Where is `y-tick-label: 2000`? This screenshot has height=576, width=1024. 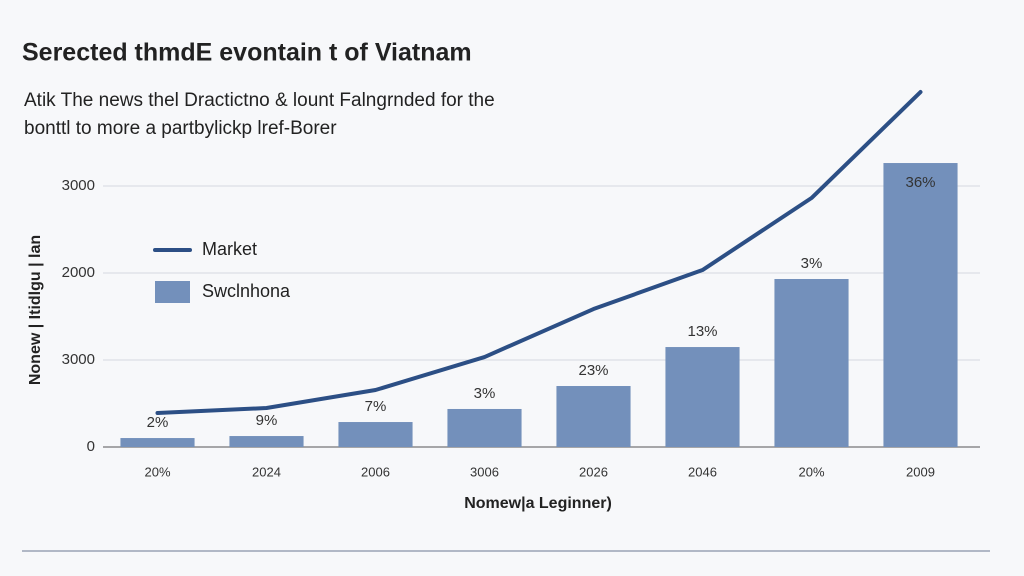
y-tick-label: 2000 is located at coordinates (78, 272).